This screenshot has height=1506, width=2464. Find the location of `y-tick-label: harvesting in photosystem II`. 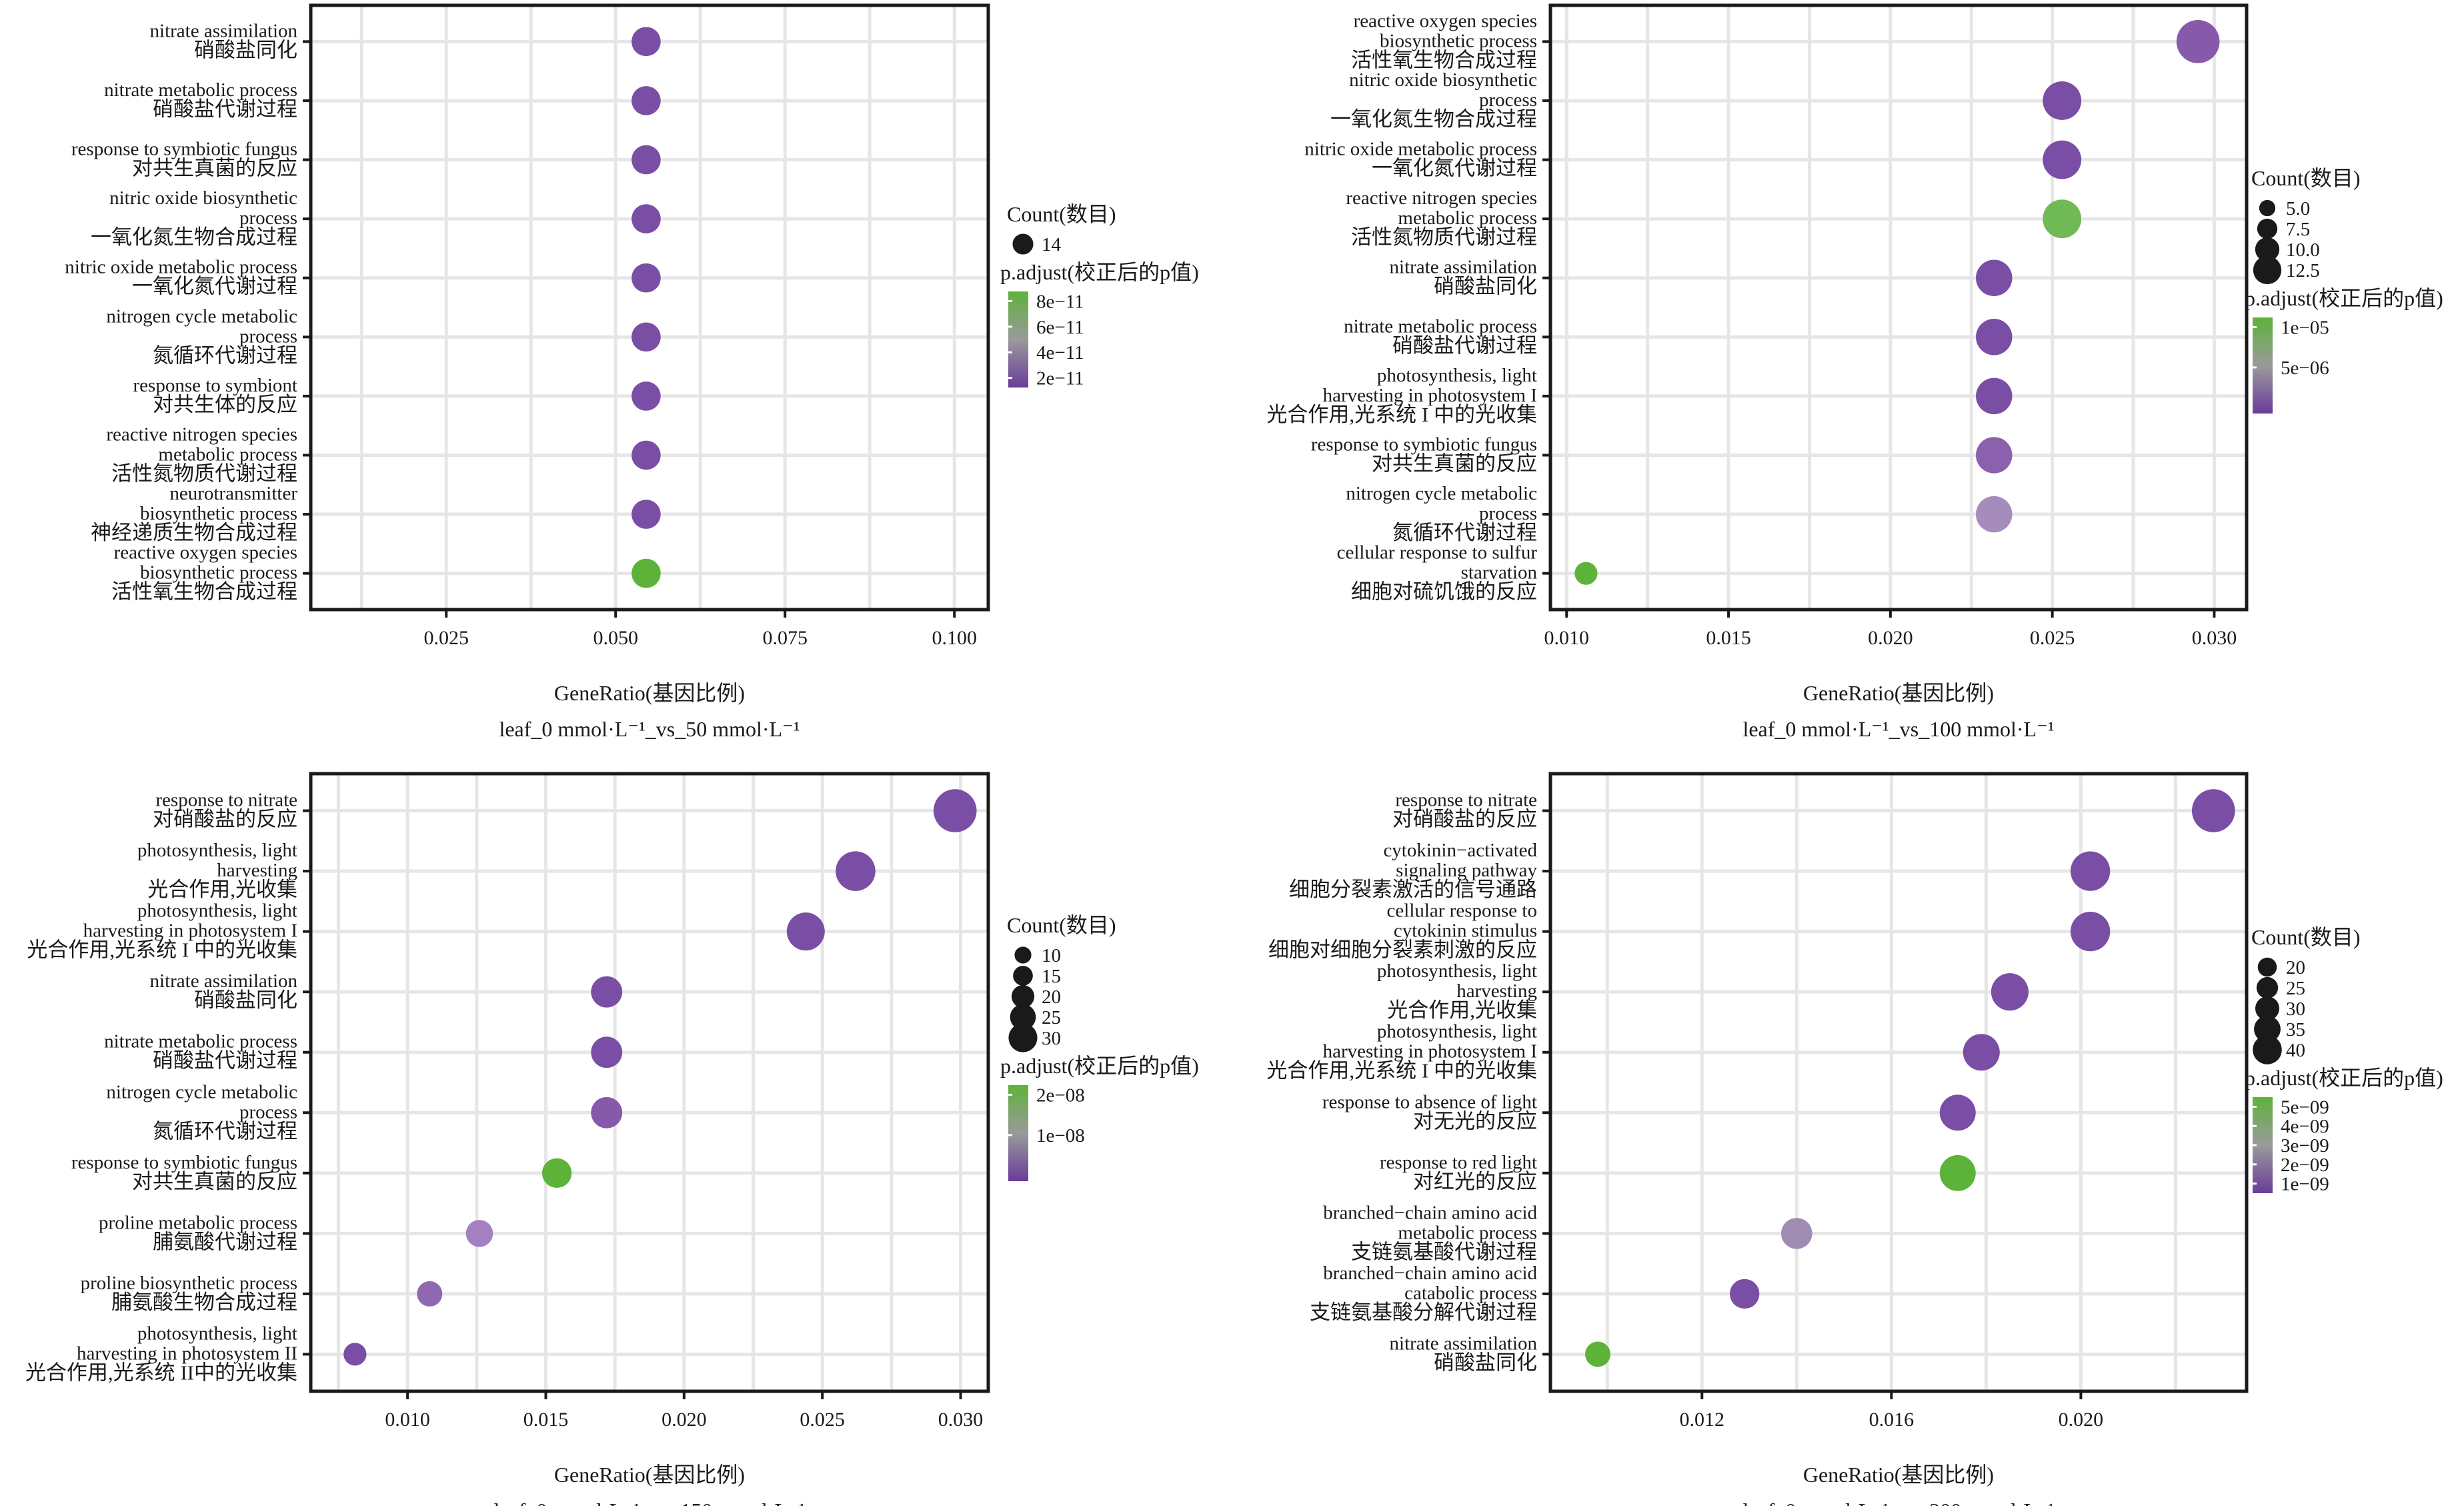

y-tick-label: harvesting in photosystem II is located at coordinates (187, 1353).